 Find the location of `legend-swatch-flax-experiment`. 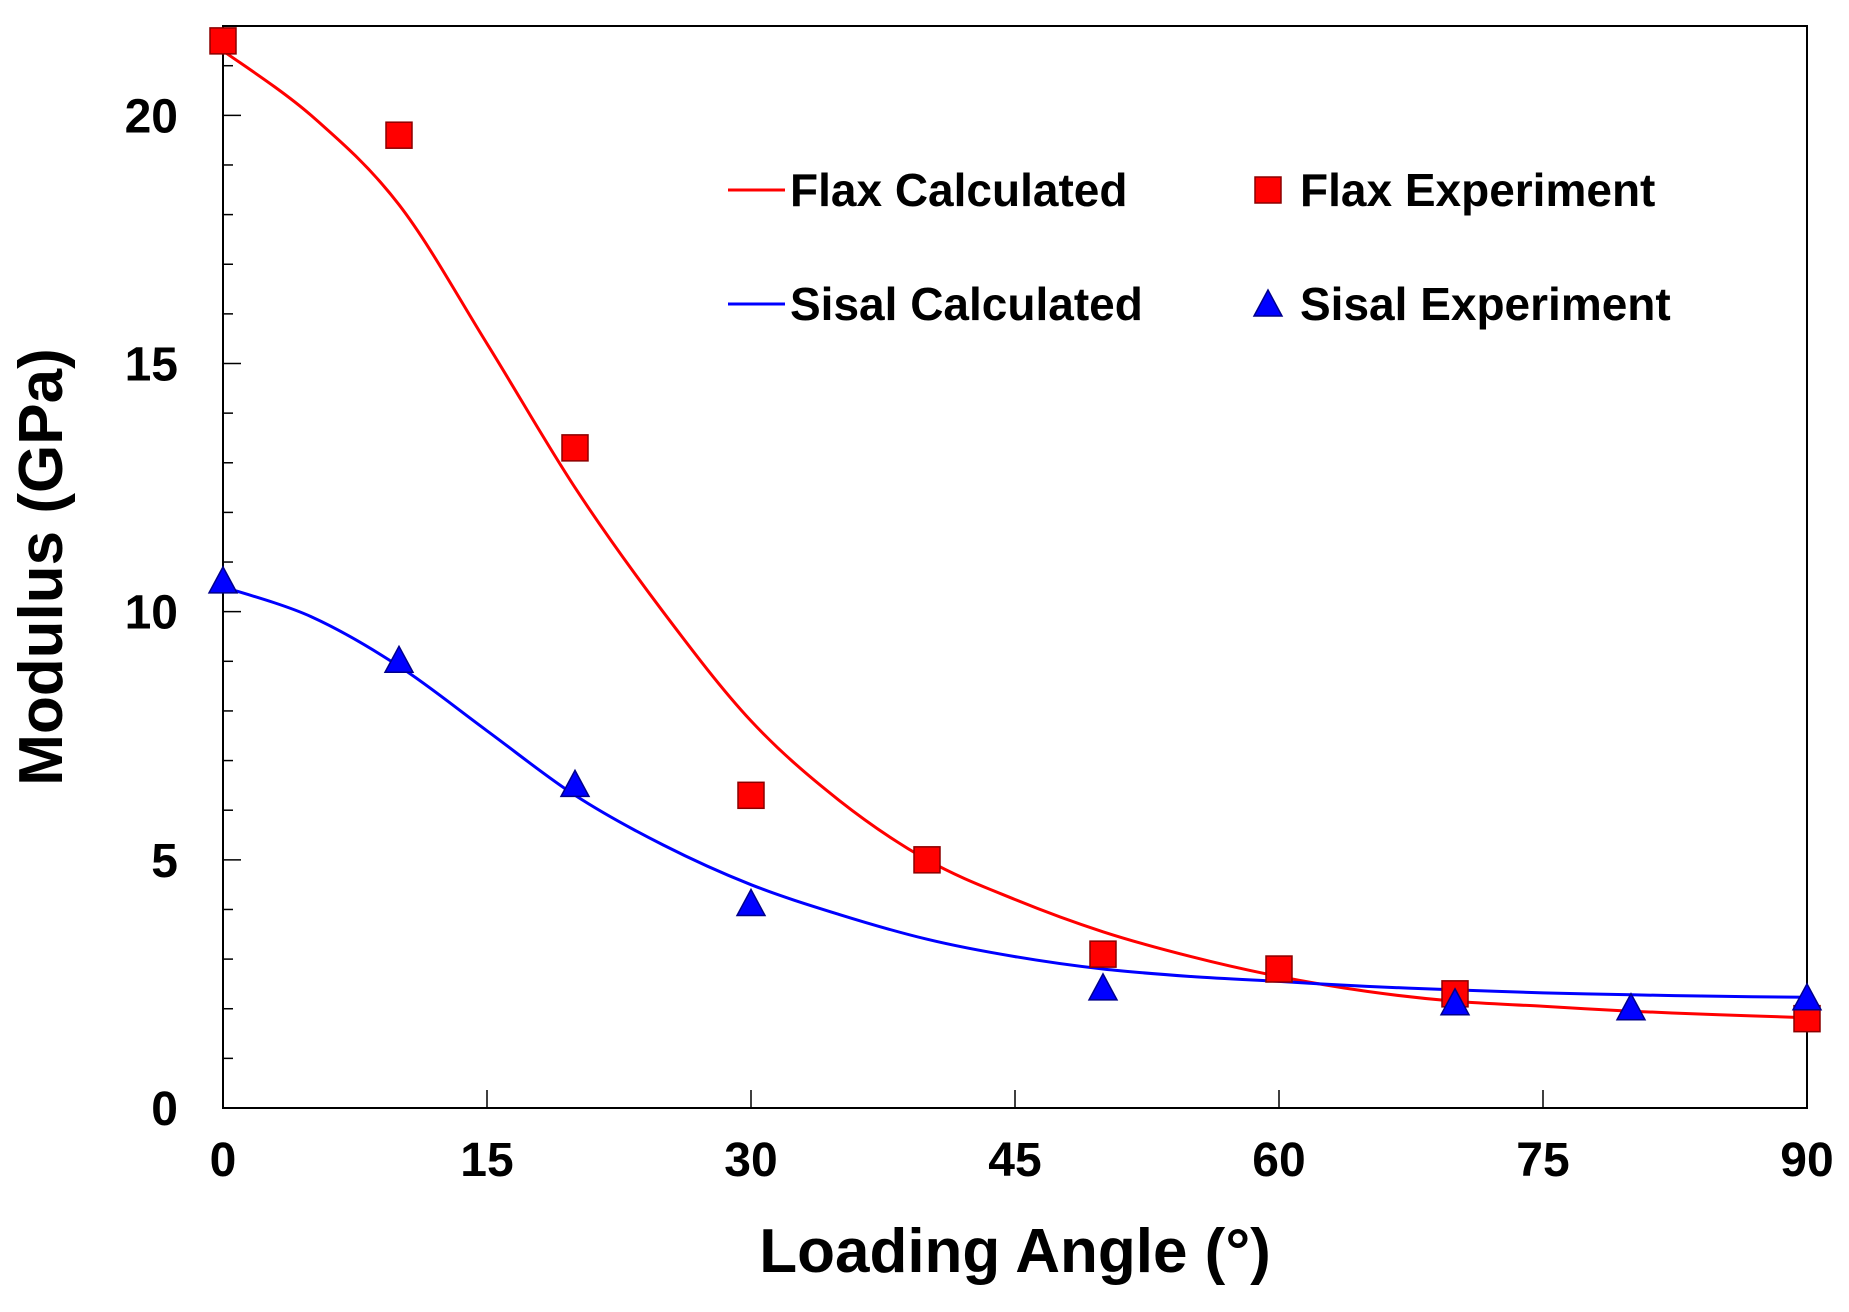

legend-swatch-flax-experiment is located at coordinates (1268, 190).